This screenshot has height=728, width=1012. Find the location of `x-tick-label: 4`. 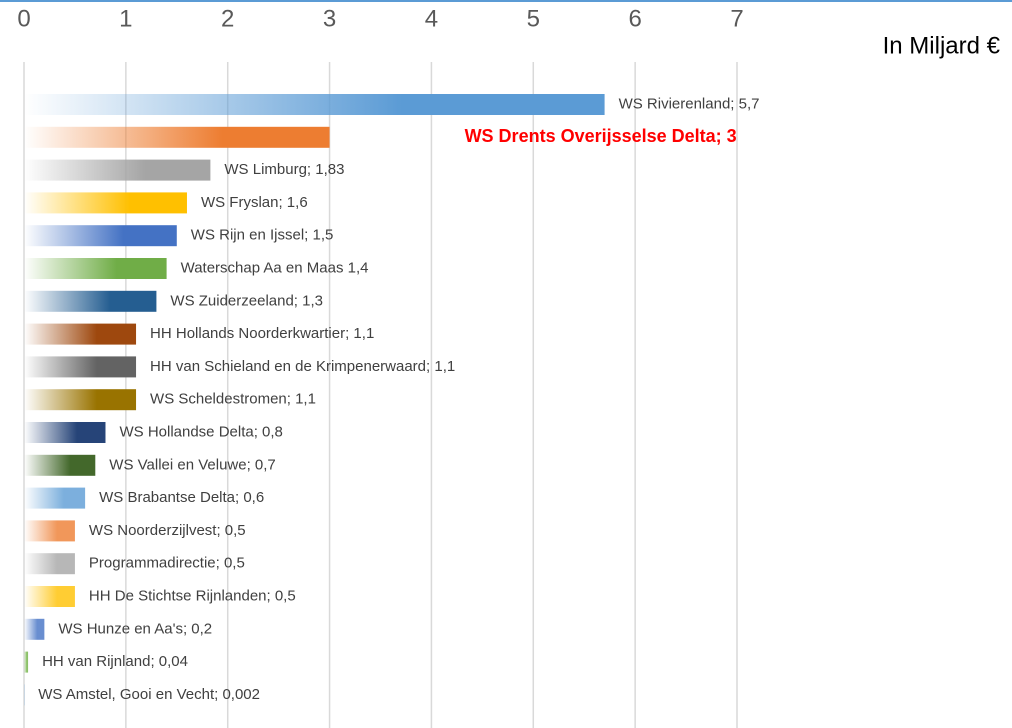

x-tick-label: 4 is located at coordinates (431, 18).